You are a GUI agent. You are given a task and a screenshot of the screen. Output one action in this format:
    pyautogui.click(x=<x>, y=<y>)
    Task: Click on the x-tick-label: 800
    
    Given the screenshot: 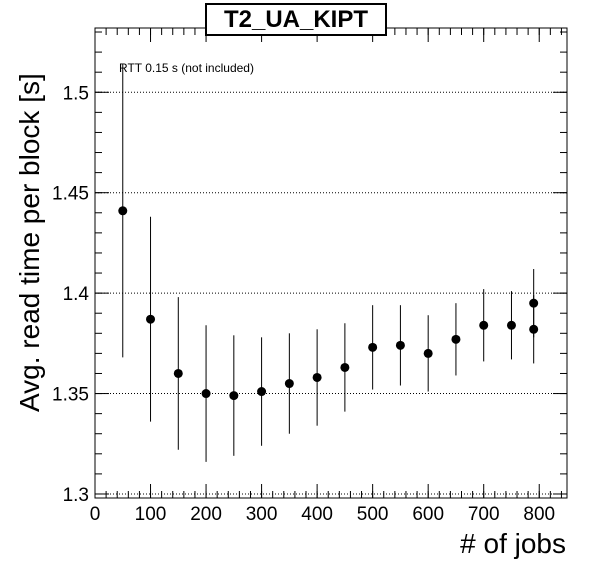 What is the action you would take?
    pyautogui.click(x=539, y=514)
    